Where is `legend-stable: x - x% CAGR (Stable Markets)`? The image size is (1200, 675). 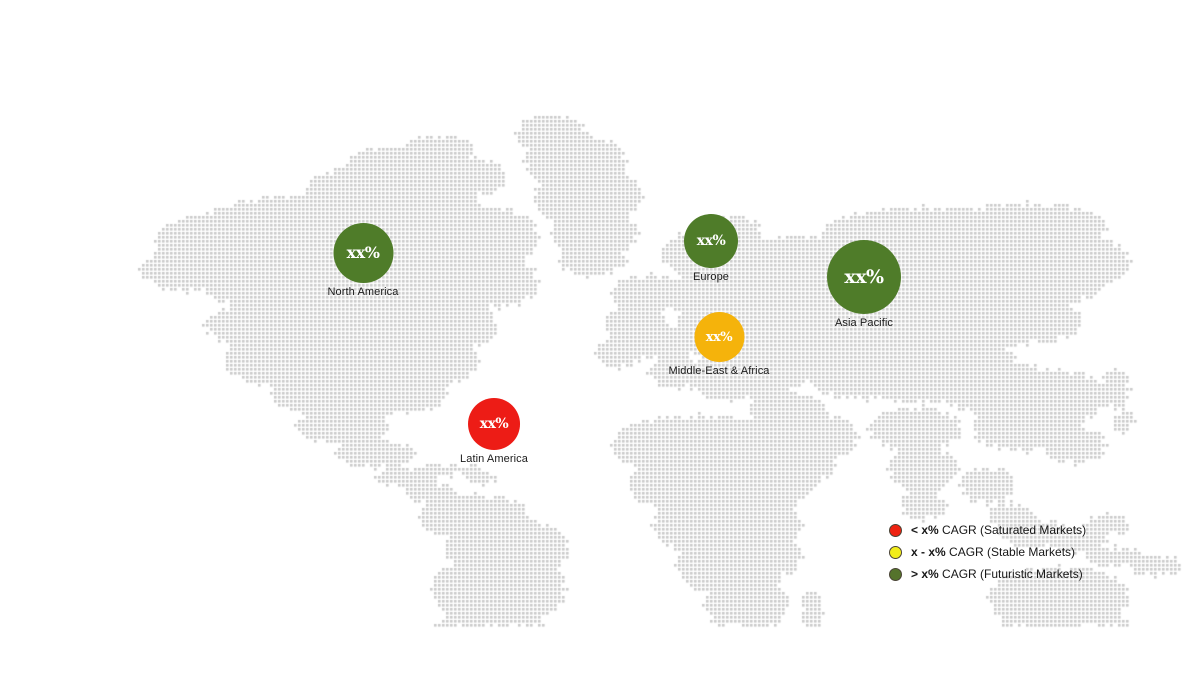
legend-stable: x - x% CAGR (Stable Markets) is located at coordinates (987, 552).